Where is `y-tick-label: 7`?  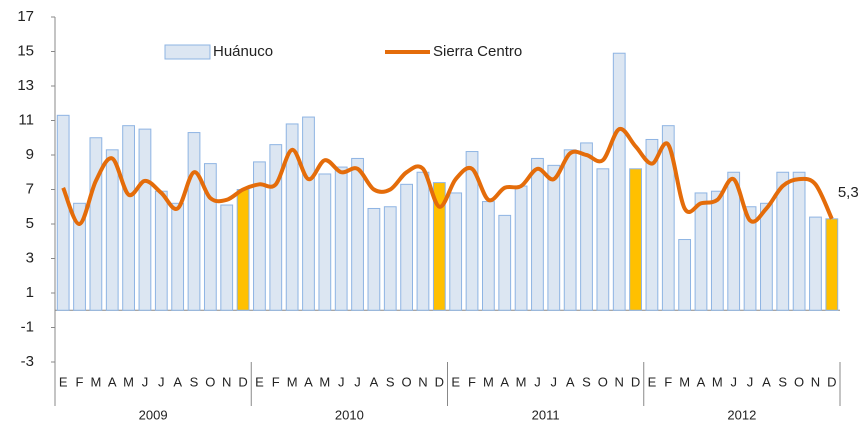 y-tick-label: 7 is located at coordinates (30, 188).